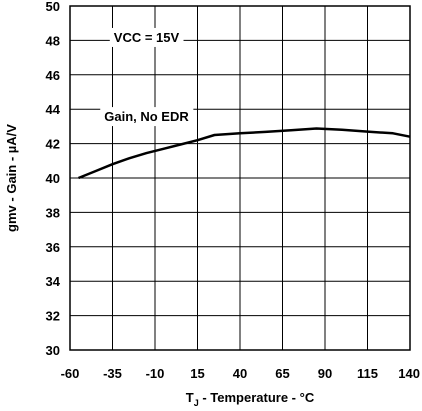 Image resolution: width=422 pixels, height=411 pixels. What do you see at coordinates (53, 350) in the screenshot?
I see `y-tick-label: 30` at bounding box center [53, 350].